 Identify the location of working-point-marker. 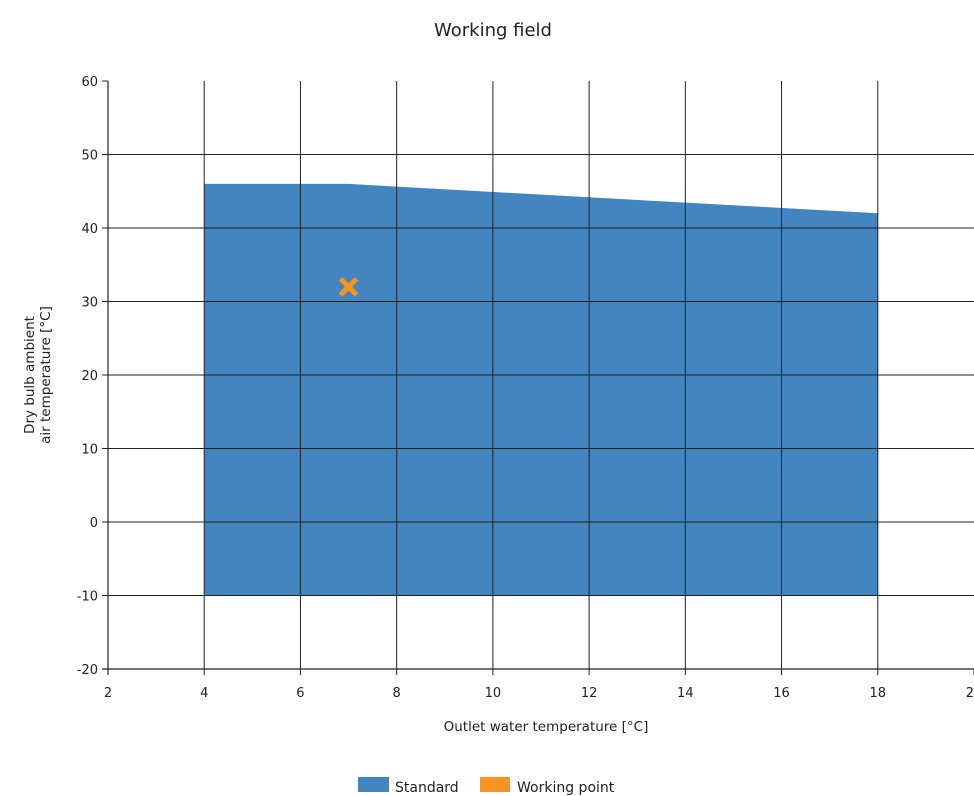
(348, 287).